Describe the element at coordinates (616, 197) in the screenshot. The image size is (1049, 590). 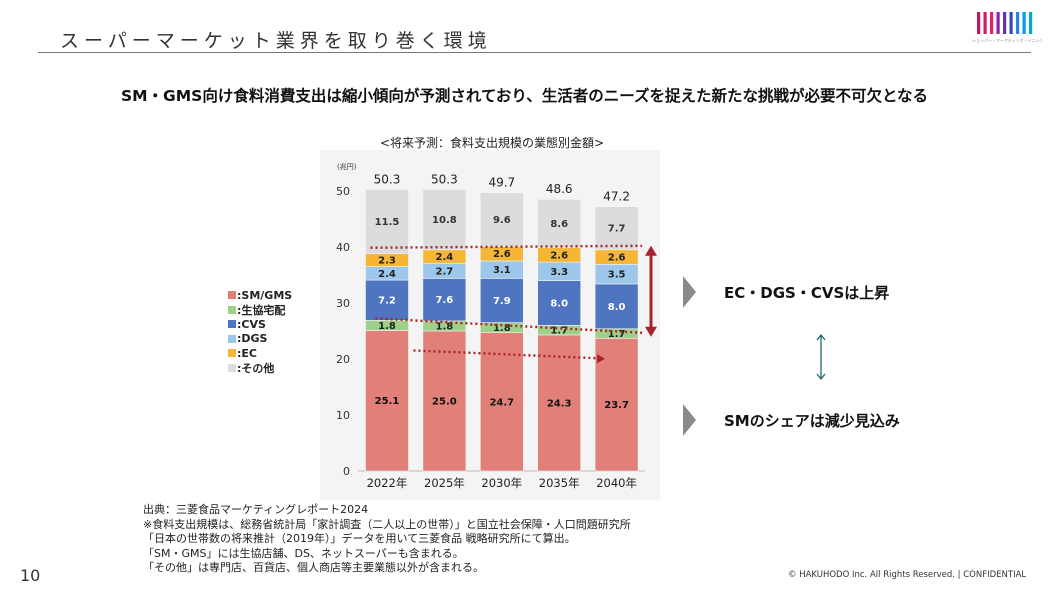
I see `bar-total-label: 47.2` at that location.